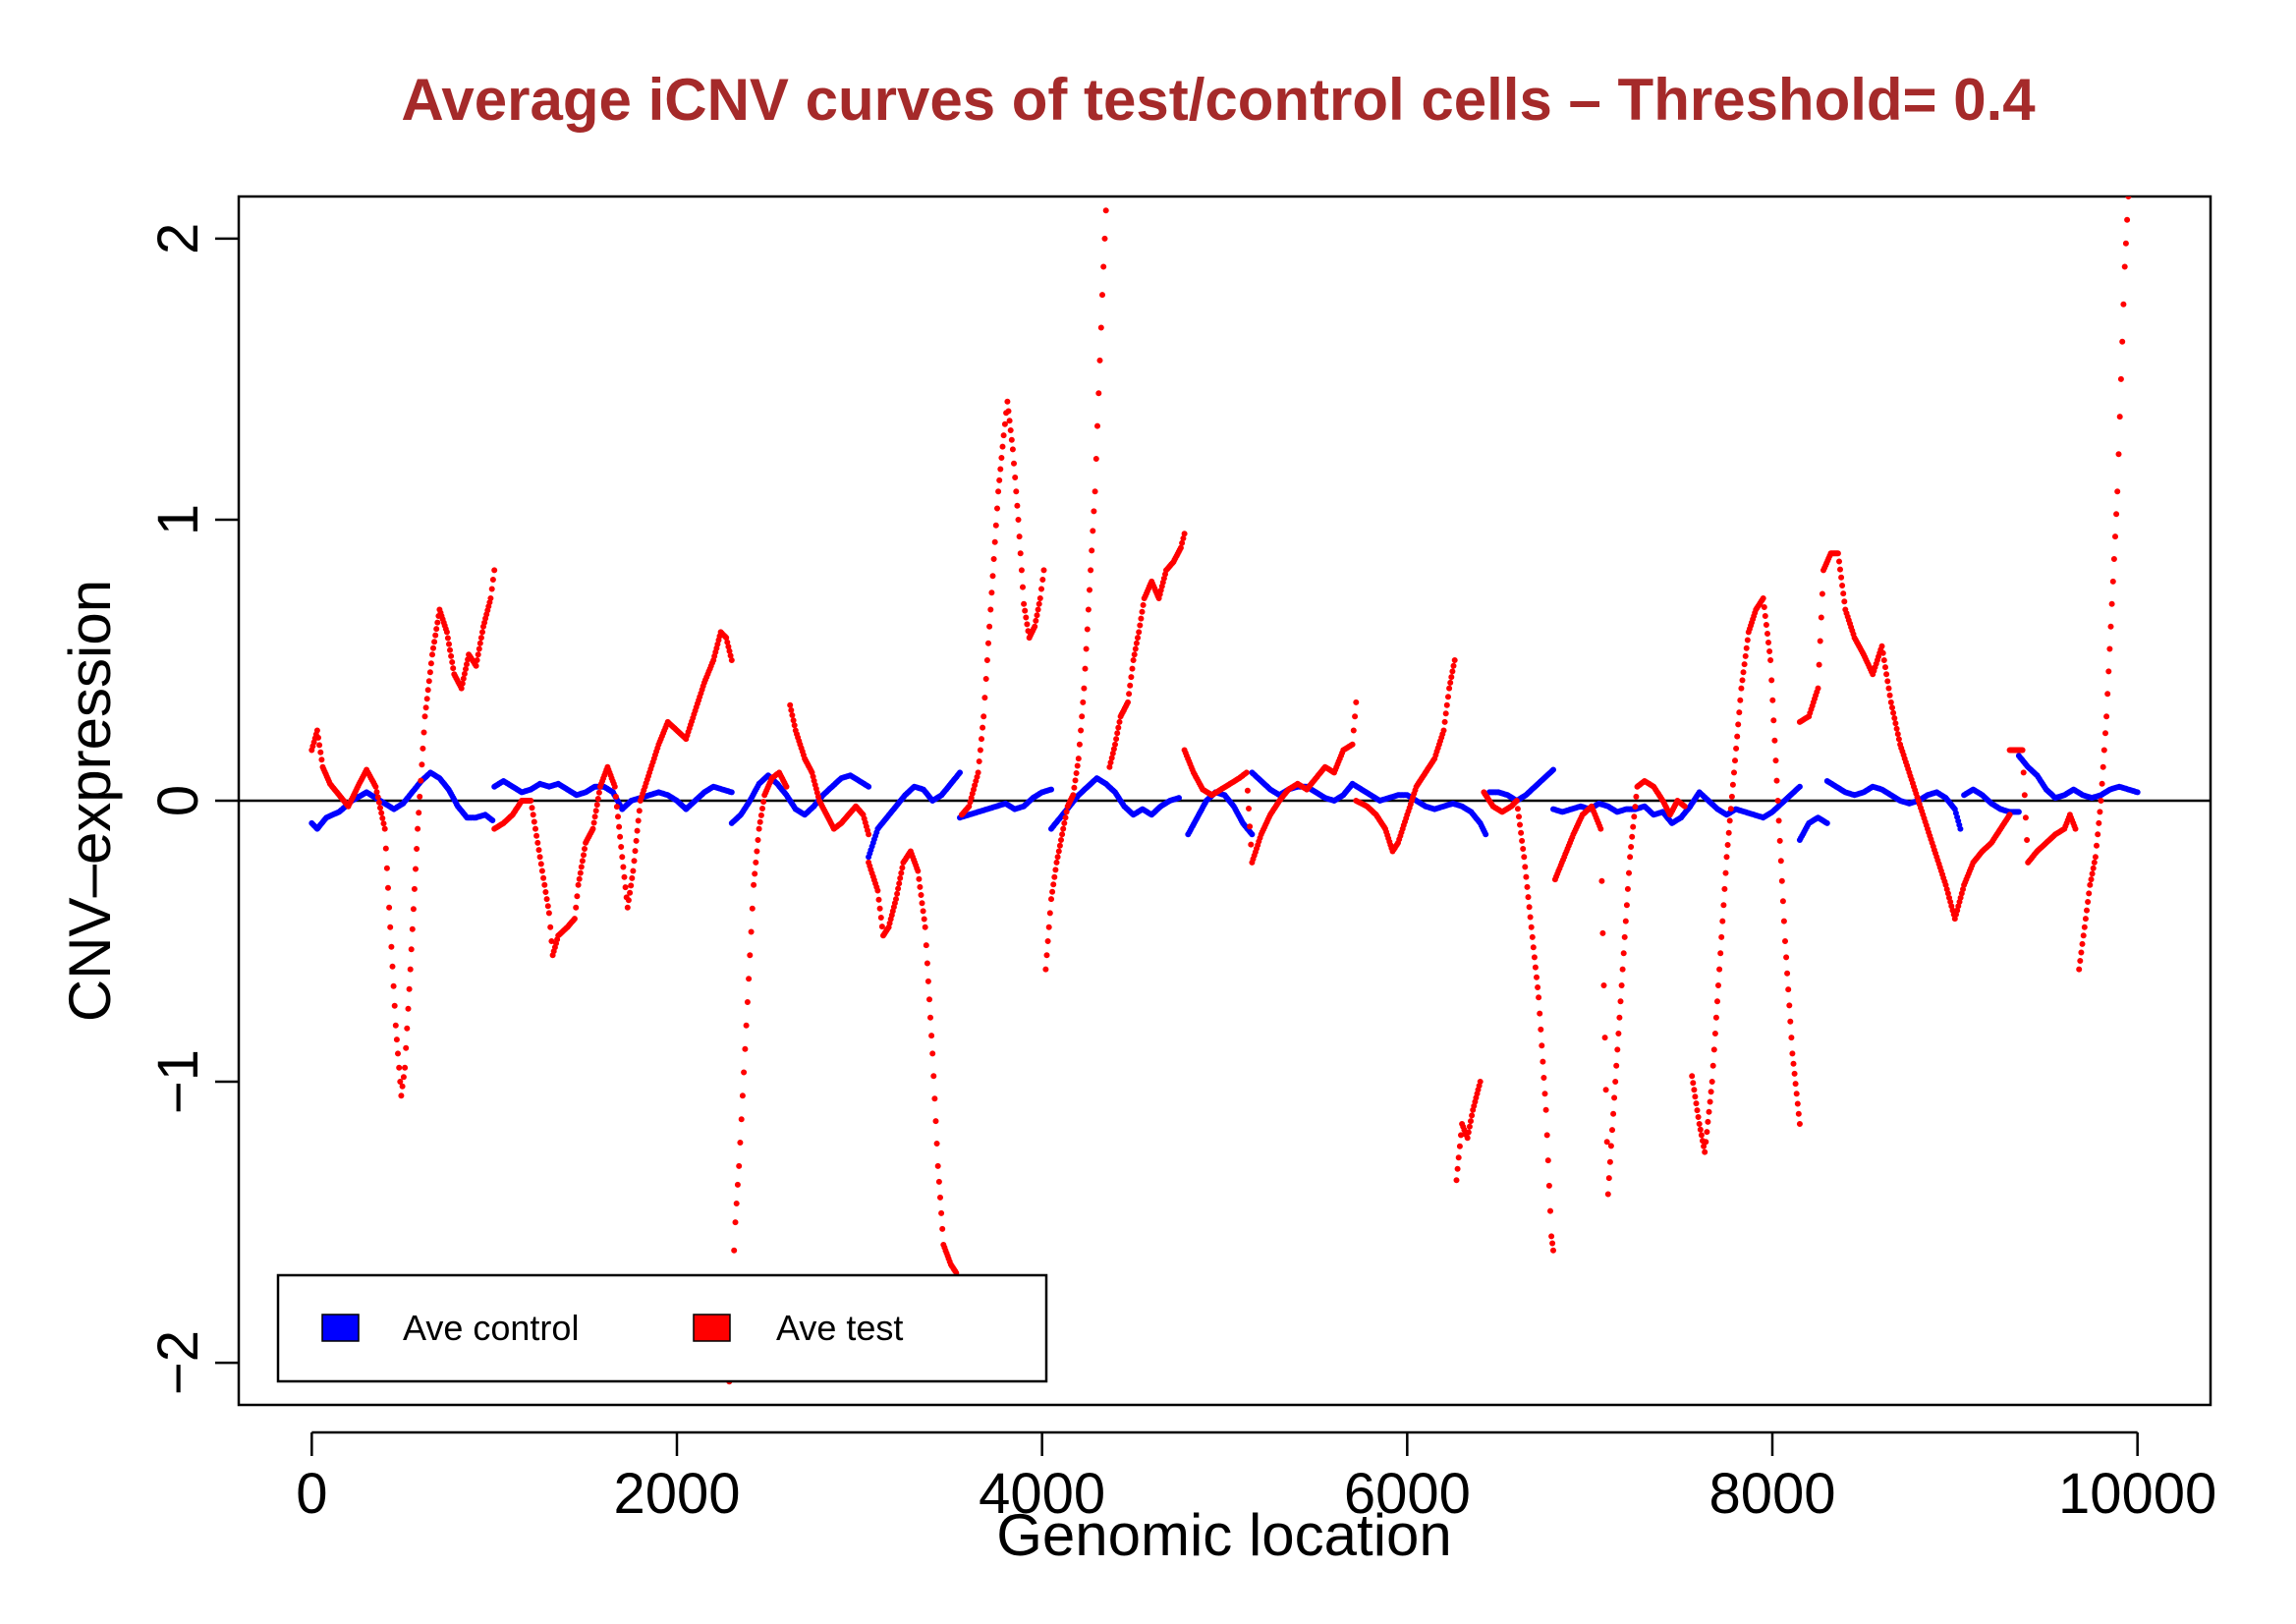 This screenshot has height=1624, width=2296. I want to click on y-tick-label: 2, so click(178, 238).